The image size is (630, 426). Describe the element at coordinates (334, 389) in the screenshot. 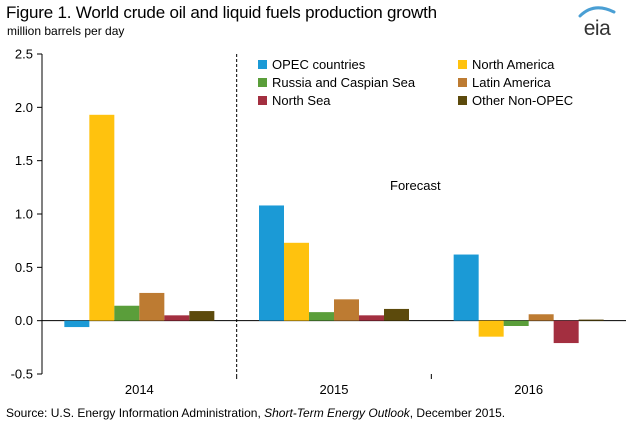

I see `x-category-label: 2015` at that location.